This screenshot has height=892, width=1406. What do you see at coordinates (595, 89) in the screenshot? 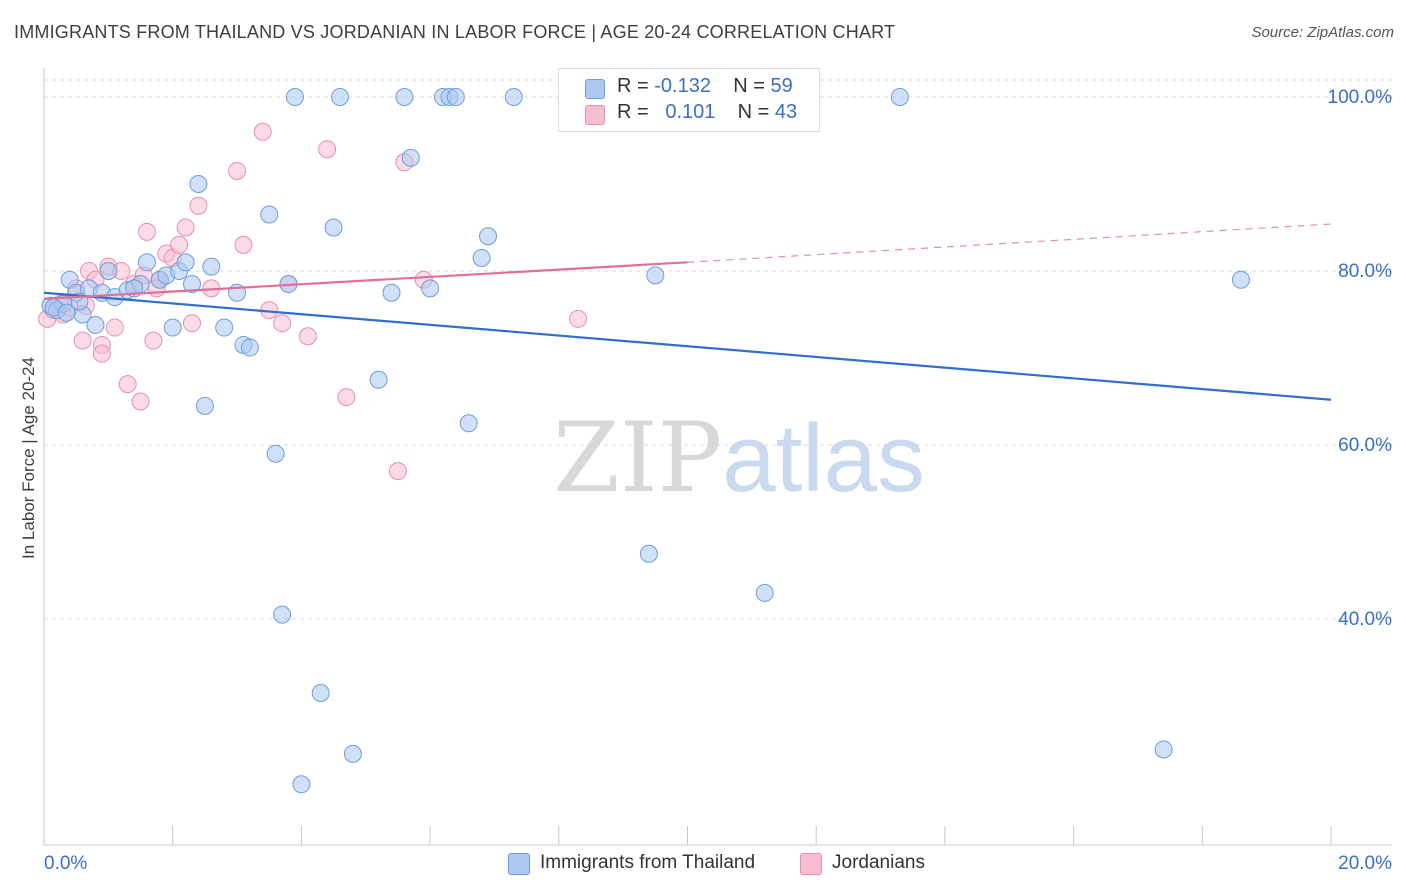
I see `thailand-swatch` at bounding box center [595, 89].